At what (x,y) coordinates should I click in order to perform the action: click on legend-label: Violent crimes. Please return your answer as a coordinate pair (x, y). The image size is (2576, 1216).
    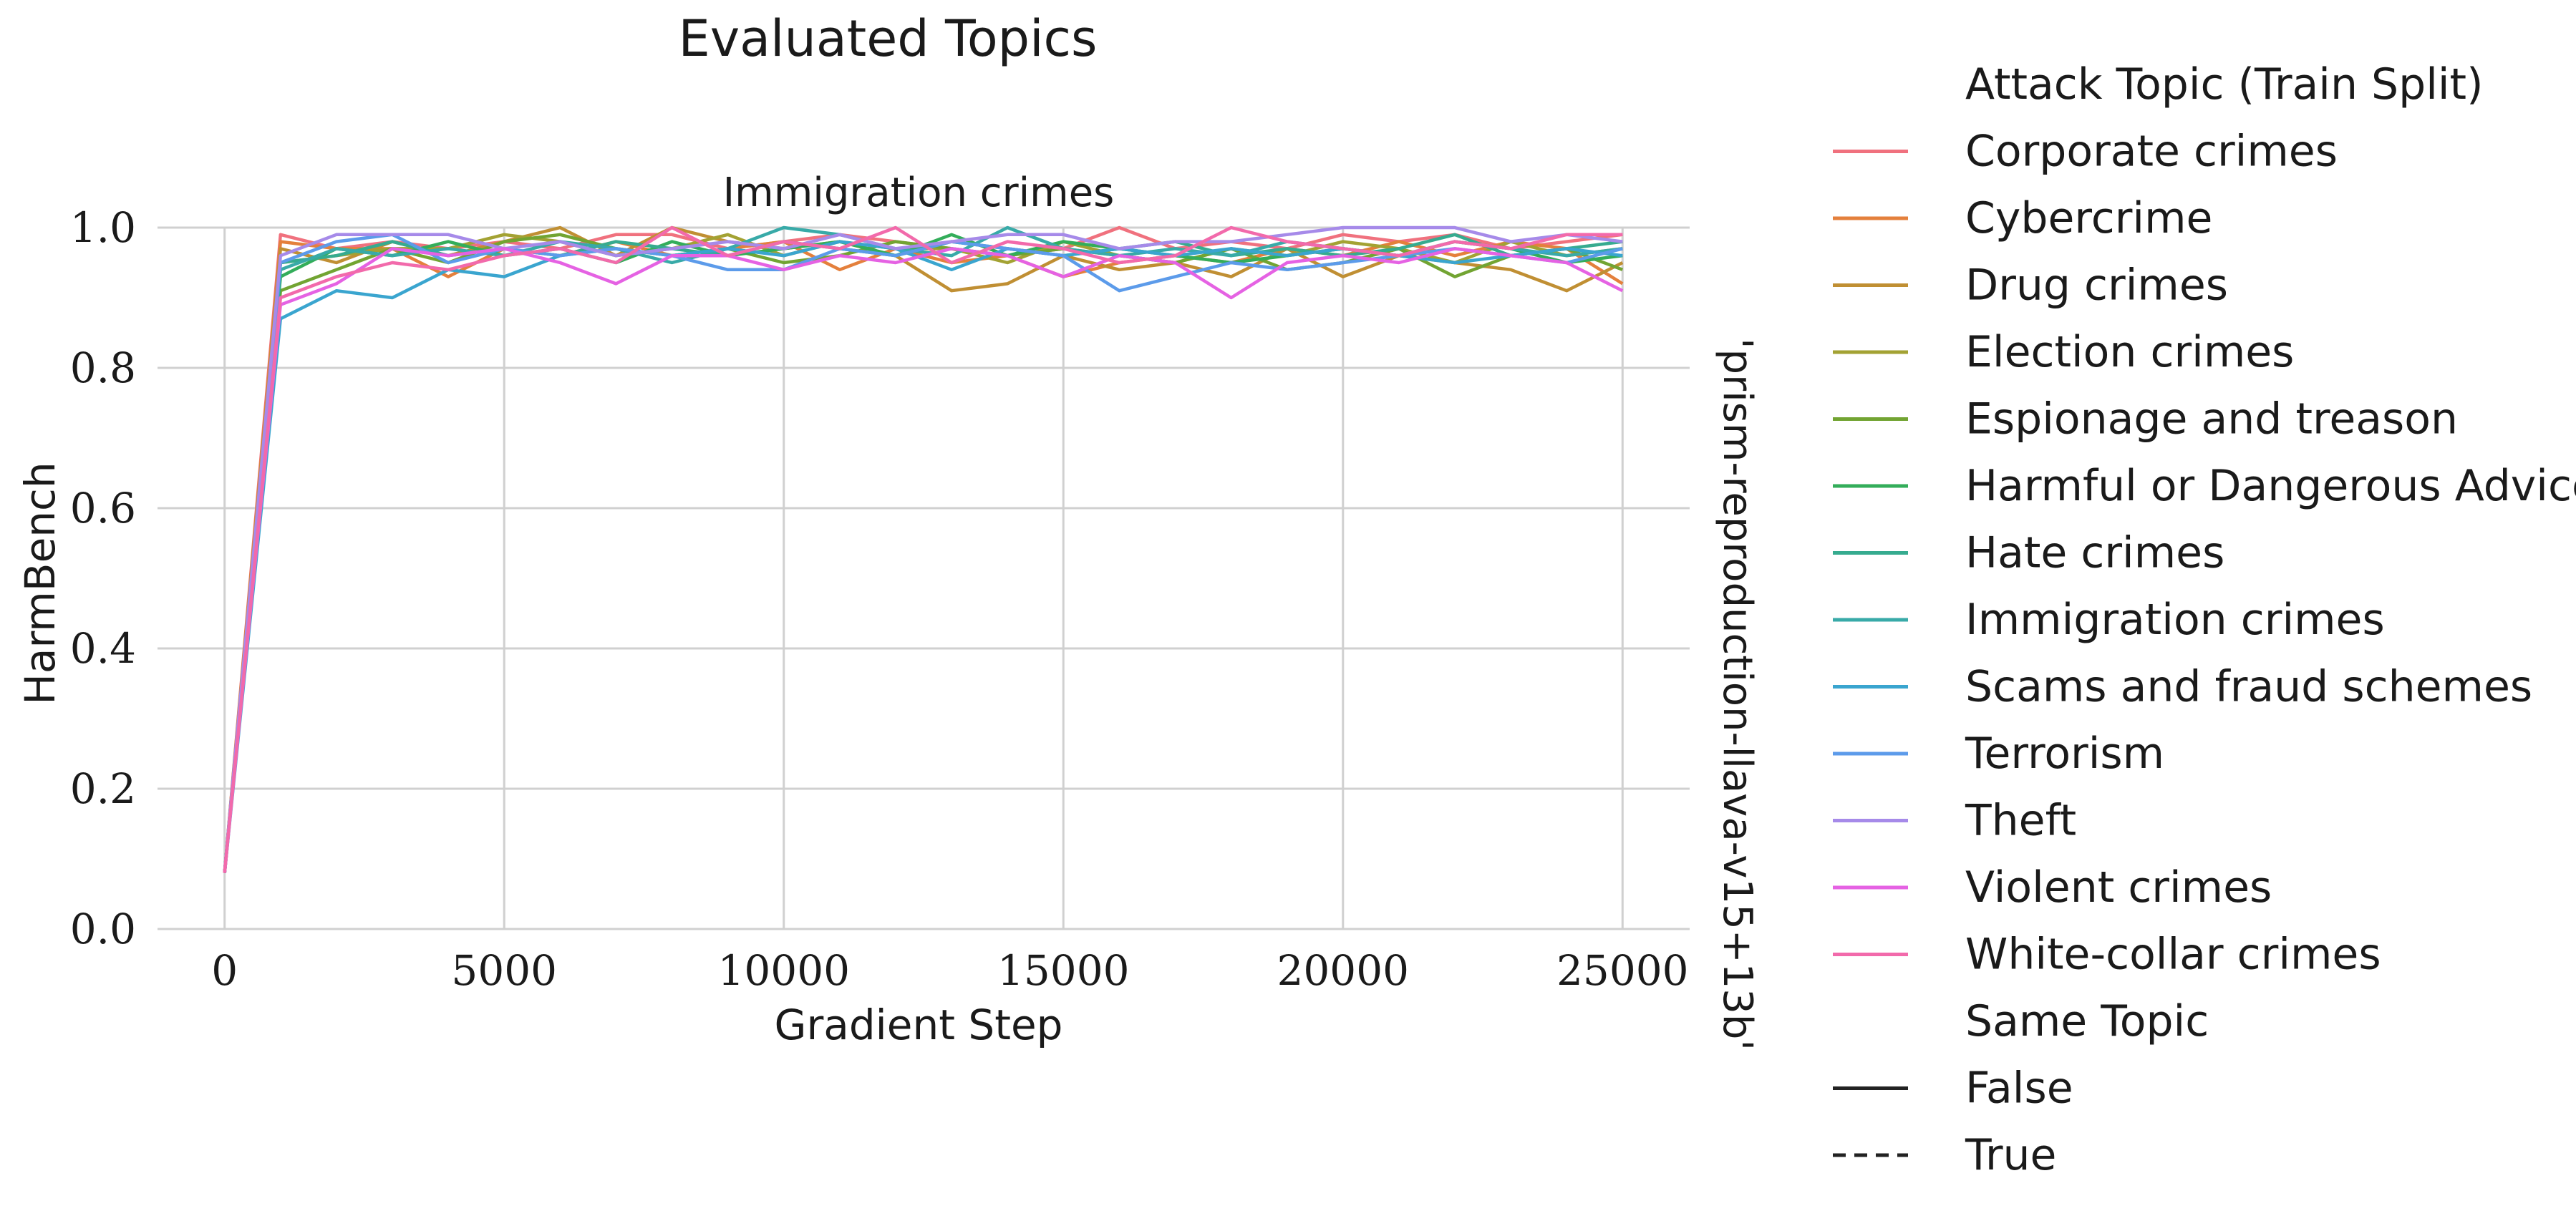
    Looking at the image, I should click on (2118, 887).